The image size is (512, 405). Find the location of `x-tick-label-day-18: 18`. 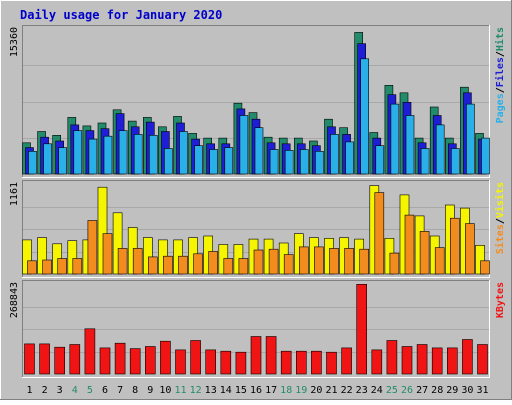

x-tick-label-day-18: 18 is located at coordinates (286, 390).